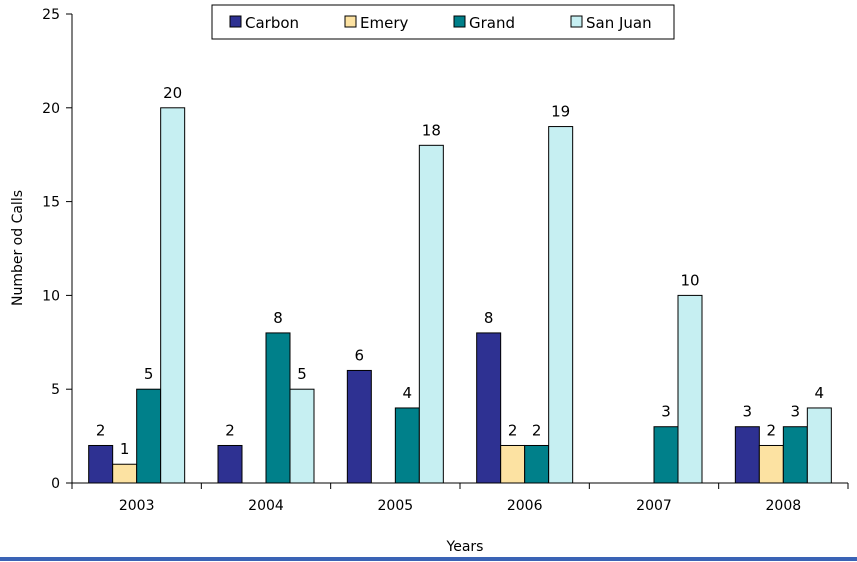  Describe the element at coordinates (428, 559) in the screenshot. I see `bottom-rule` at that location.